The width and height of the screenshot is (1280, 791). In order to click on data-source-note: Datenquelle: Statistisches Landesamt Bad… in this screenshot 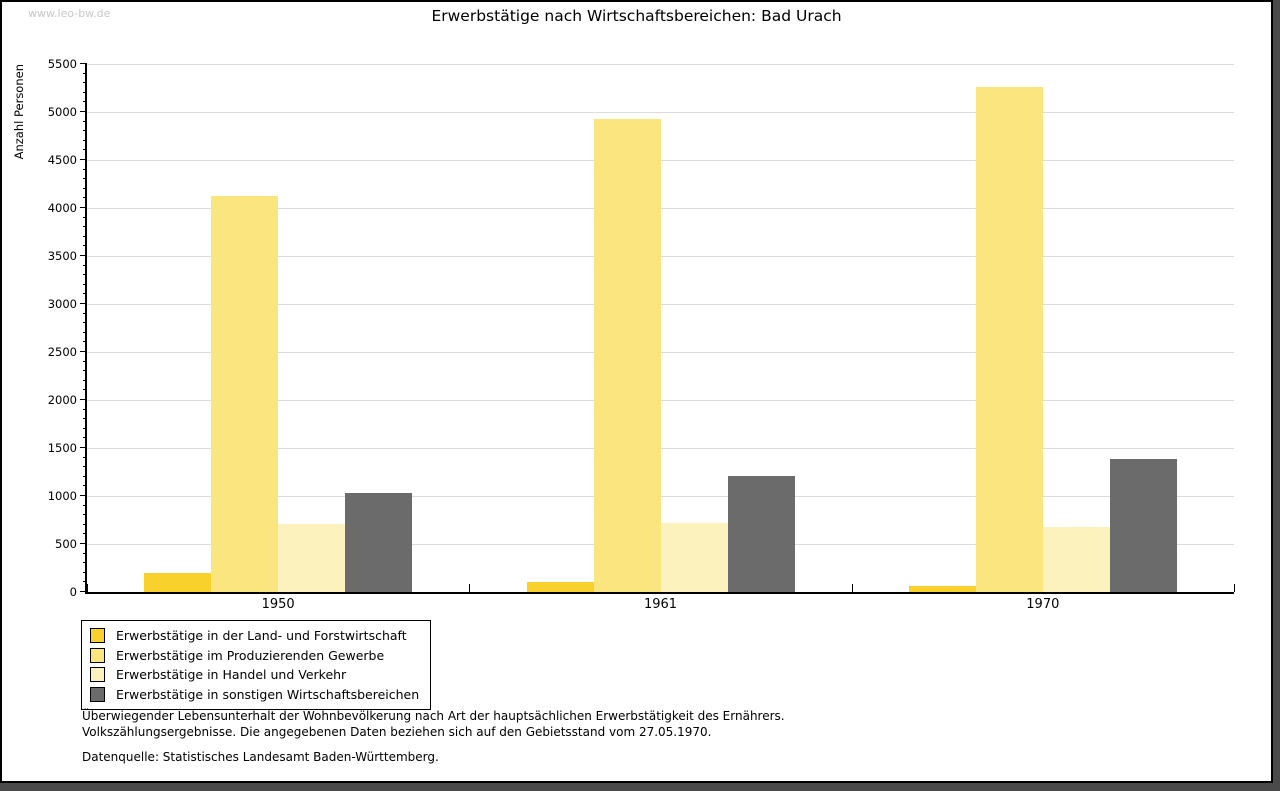, I will do `click(260, 757)`.